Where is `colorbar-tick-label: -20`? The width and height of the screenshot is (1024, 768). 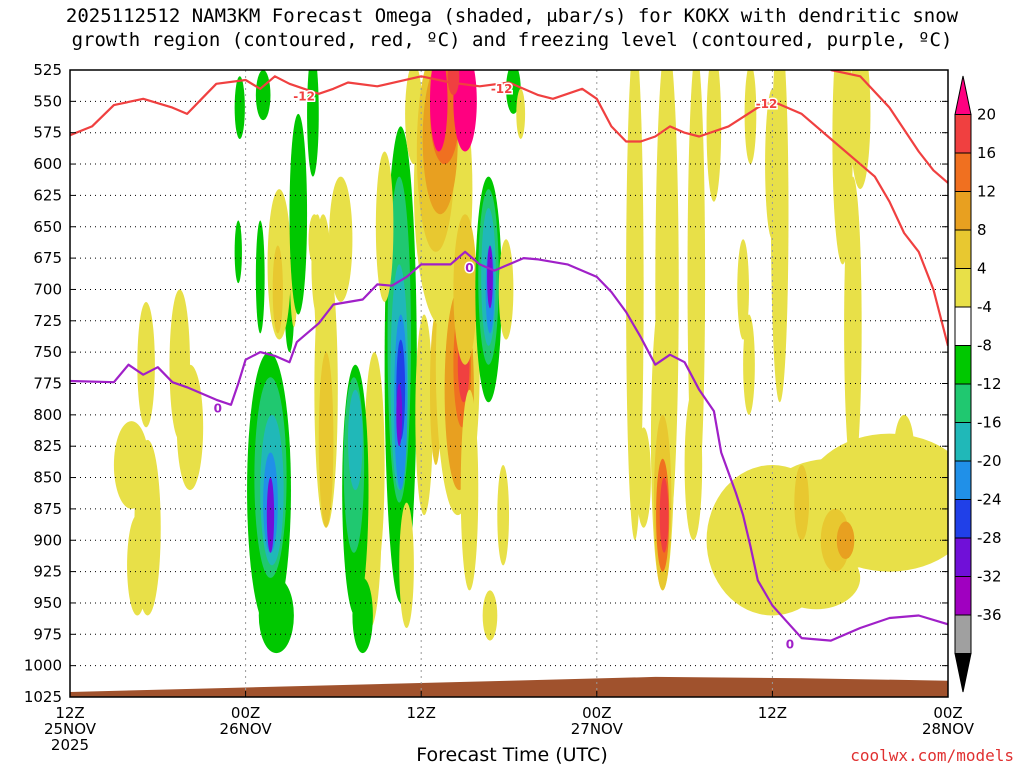
colorbar-tick-label: -20 is located at coordinates (989, 461).